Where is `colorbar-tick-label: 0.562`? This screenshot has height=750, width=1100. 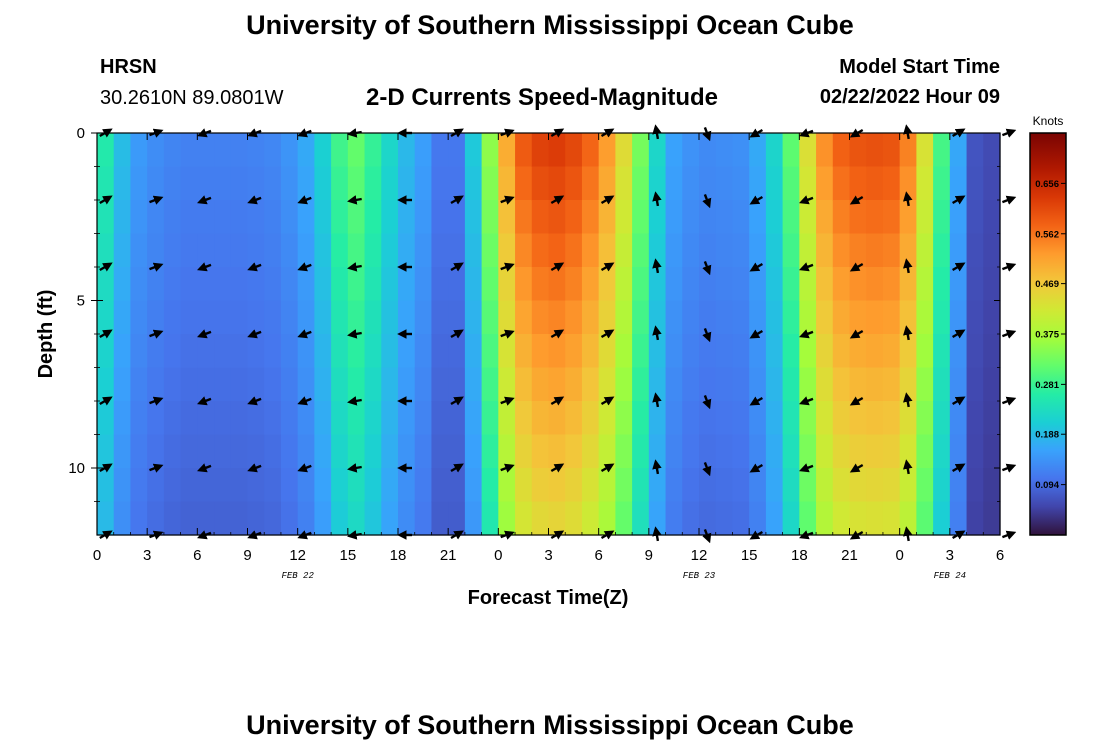
colorbar-tick-label: 0.562 is located at coordinates (1047, 234).